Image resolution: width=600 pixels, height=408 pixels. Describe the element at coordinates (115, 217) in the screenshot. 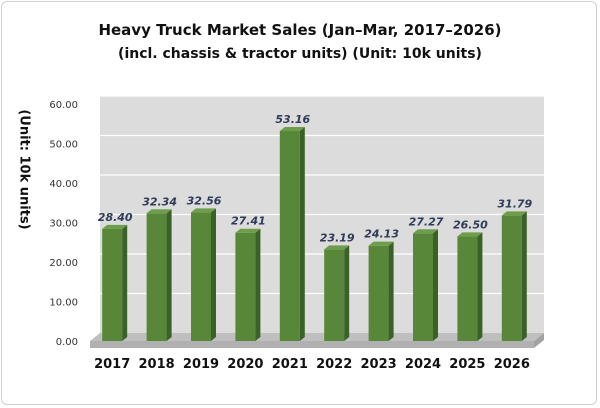

I see `value-label: 28.40` at that location.